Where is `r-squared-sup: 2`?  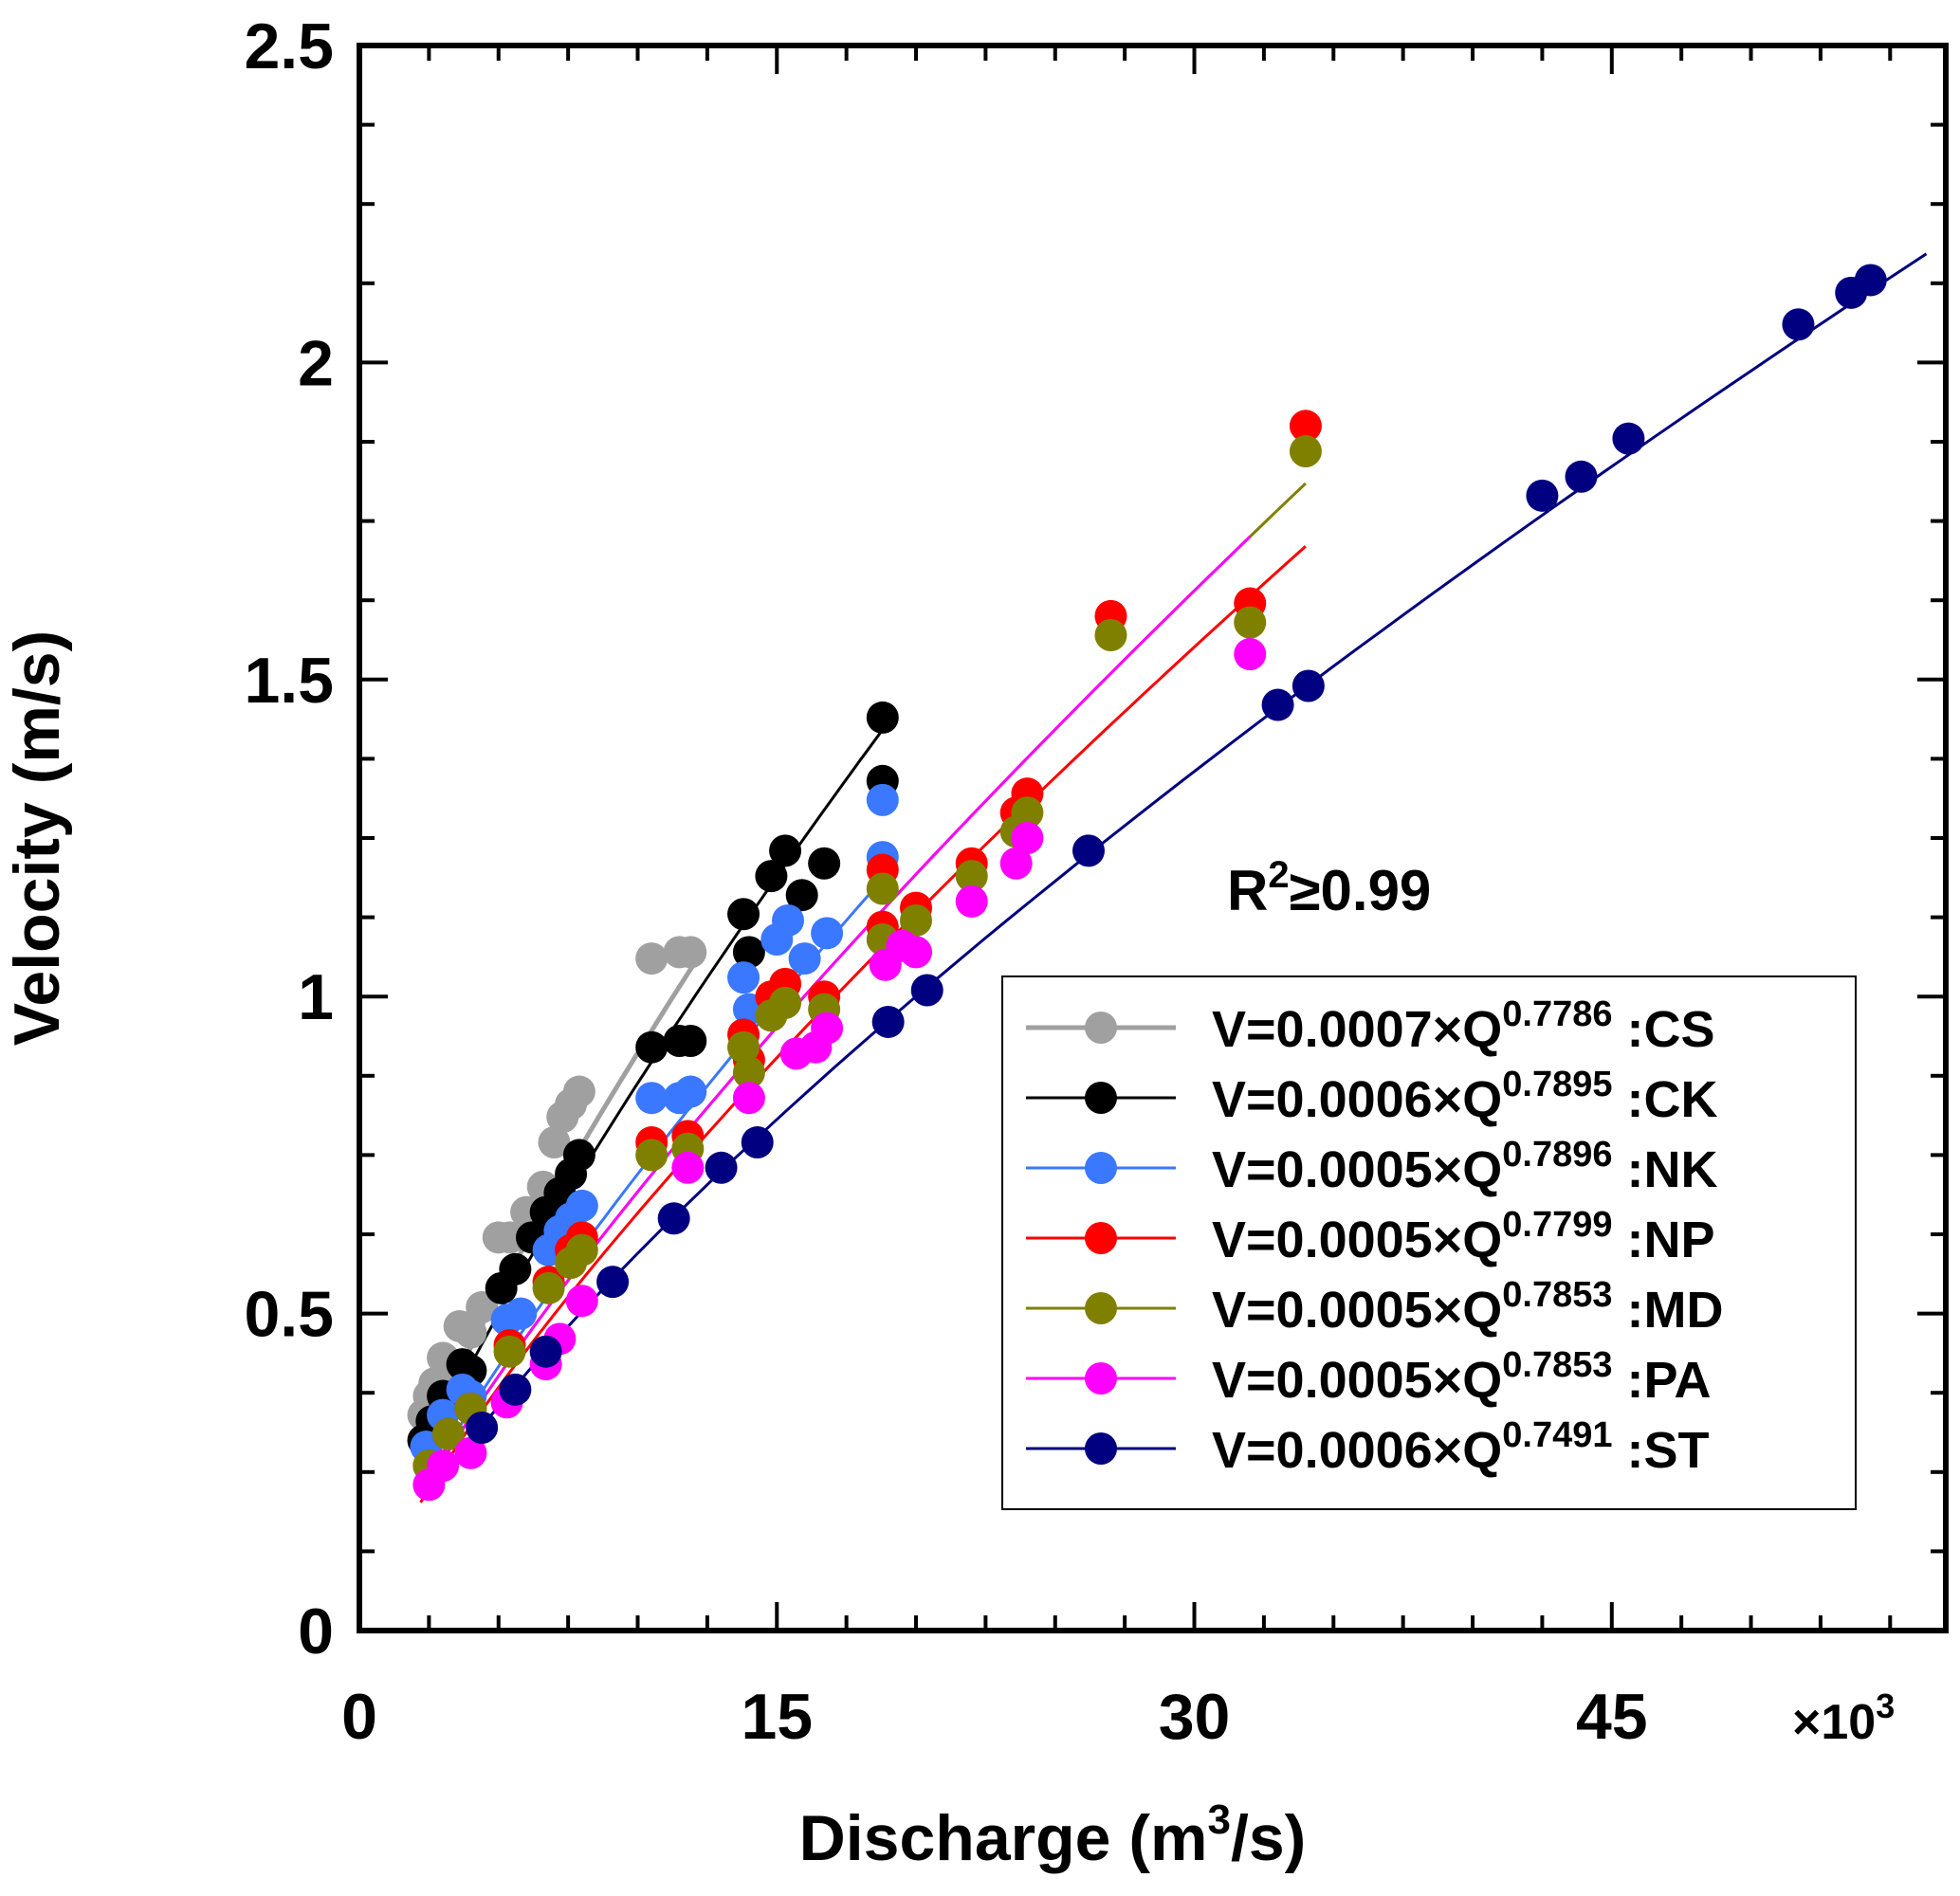 r-squared-sup: 2 is located at coordinates (1278, 875).